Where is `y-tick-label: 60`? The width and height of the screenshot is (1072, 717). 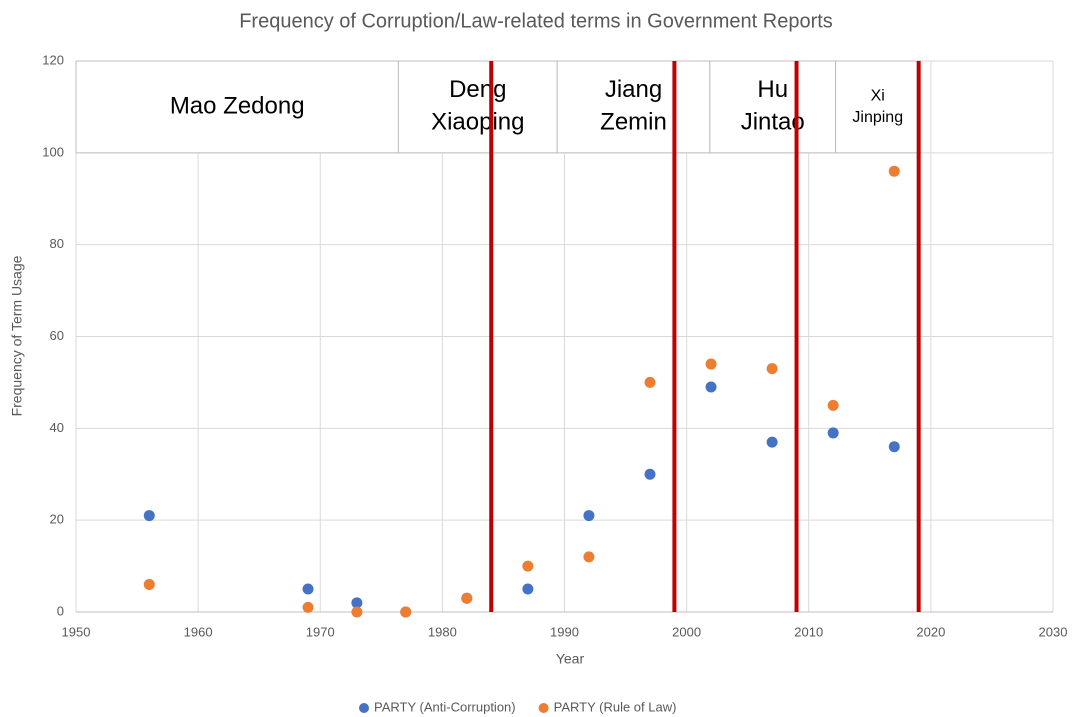
y-tick-label: 60 is located at coordinates (57, 335).